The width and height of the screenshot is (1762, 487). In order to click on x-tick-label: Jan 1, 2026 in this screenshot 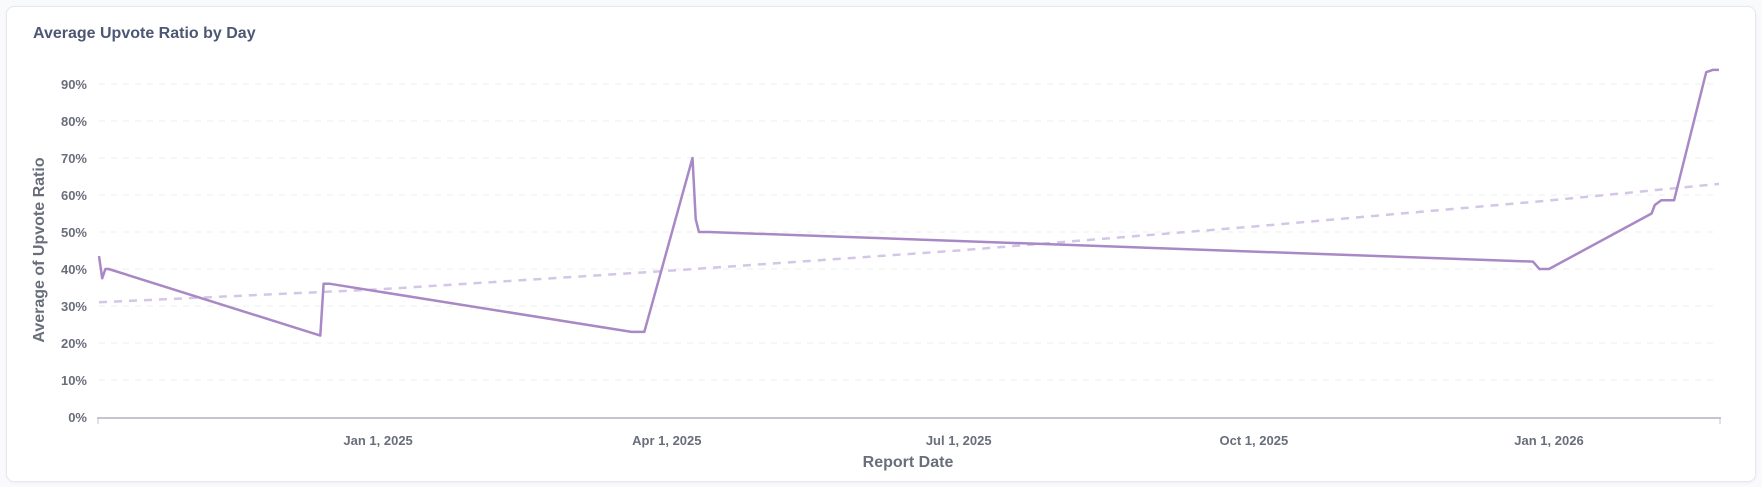, I will do `click(1548, 440)`.